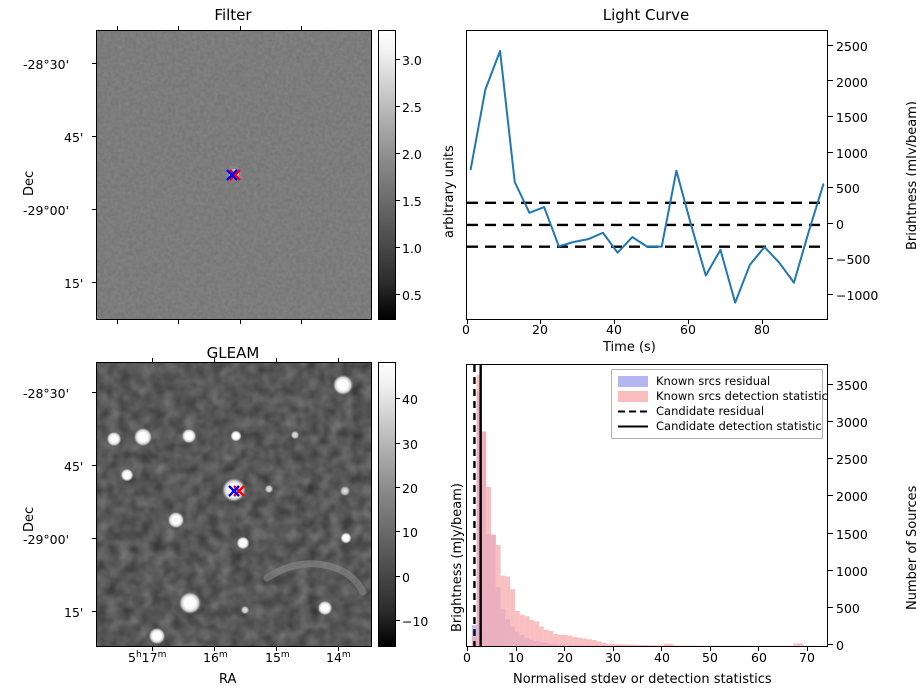 Image resolution: width=916 pixels, height=699 pixels. What do you see at coordinates (412, 154) in the screenshot?
I see `filter-cbtick-2p0: 2.0` at bounding box center [412, 154].